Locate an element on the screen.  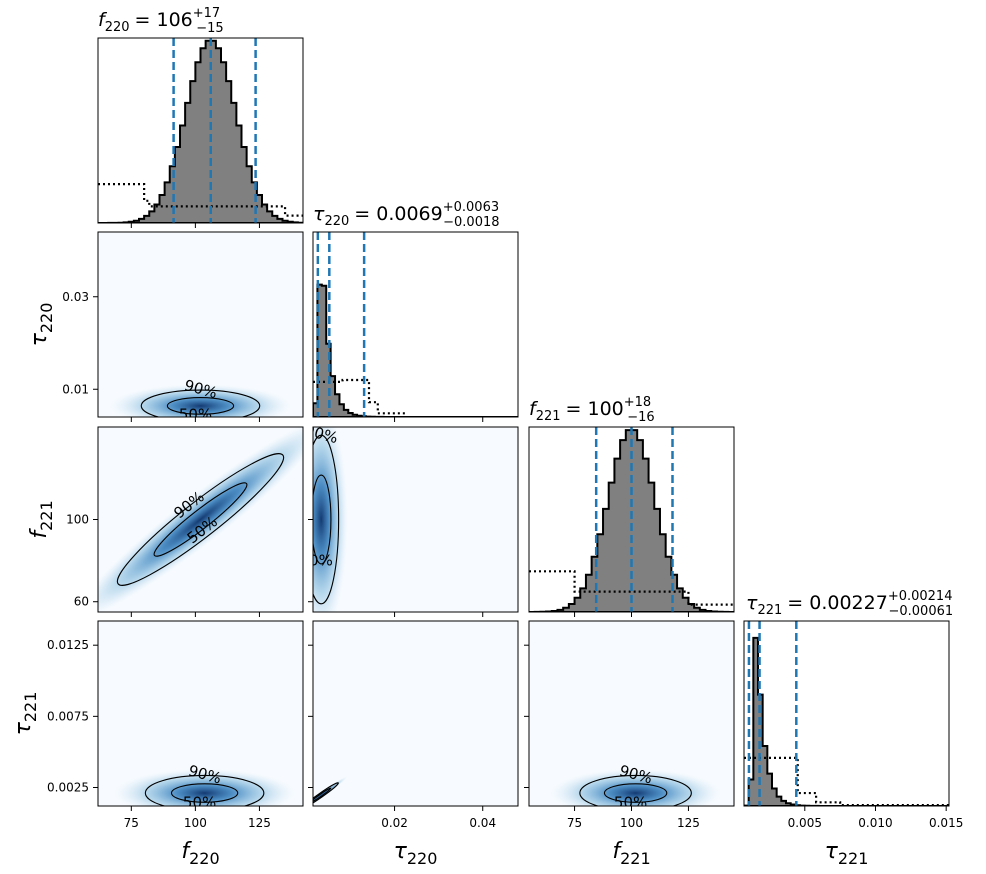
ytick-label-tau221: 0.0025 is located at coordinates (68, 788).